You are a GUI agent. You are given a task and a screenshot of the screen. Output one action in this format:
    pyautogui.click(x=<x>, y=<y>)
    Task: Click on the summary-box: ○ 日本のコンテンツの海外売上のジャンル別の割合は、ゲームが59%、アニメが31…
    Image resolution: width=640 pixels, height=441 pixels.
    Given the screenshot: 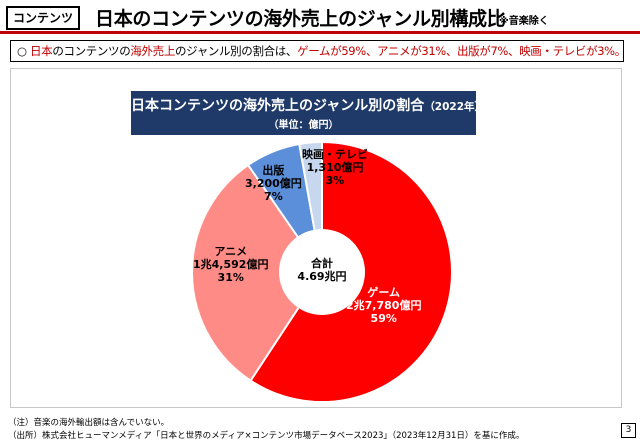 What is the action you would take?
    pyautogui.click(x=317, y=51)
    